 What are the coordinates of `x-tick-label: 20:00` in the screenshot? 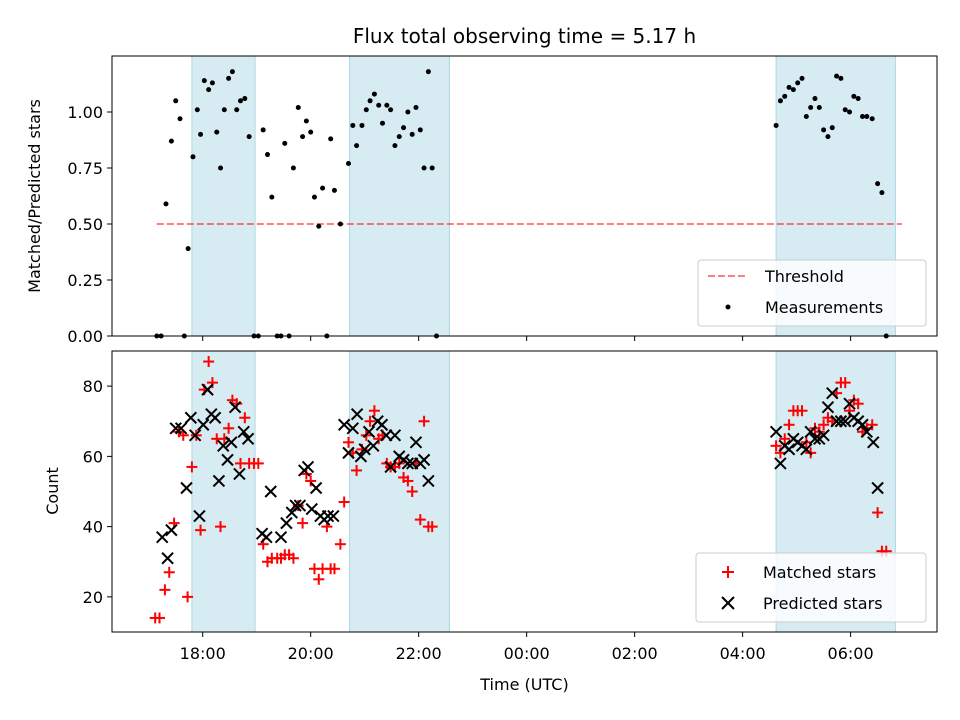 It's located at (311, 653).